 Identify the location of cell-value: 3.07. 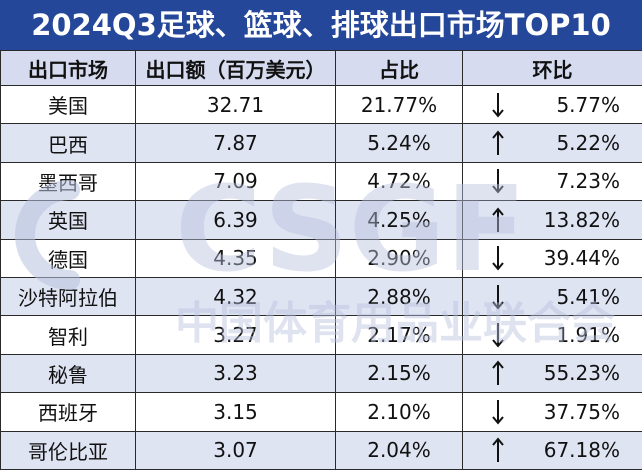
(235, 450).